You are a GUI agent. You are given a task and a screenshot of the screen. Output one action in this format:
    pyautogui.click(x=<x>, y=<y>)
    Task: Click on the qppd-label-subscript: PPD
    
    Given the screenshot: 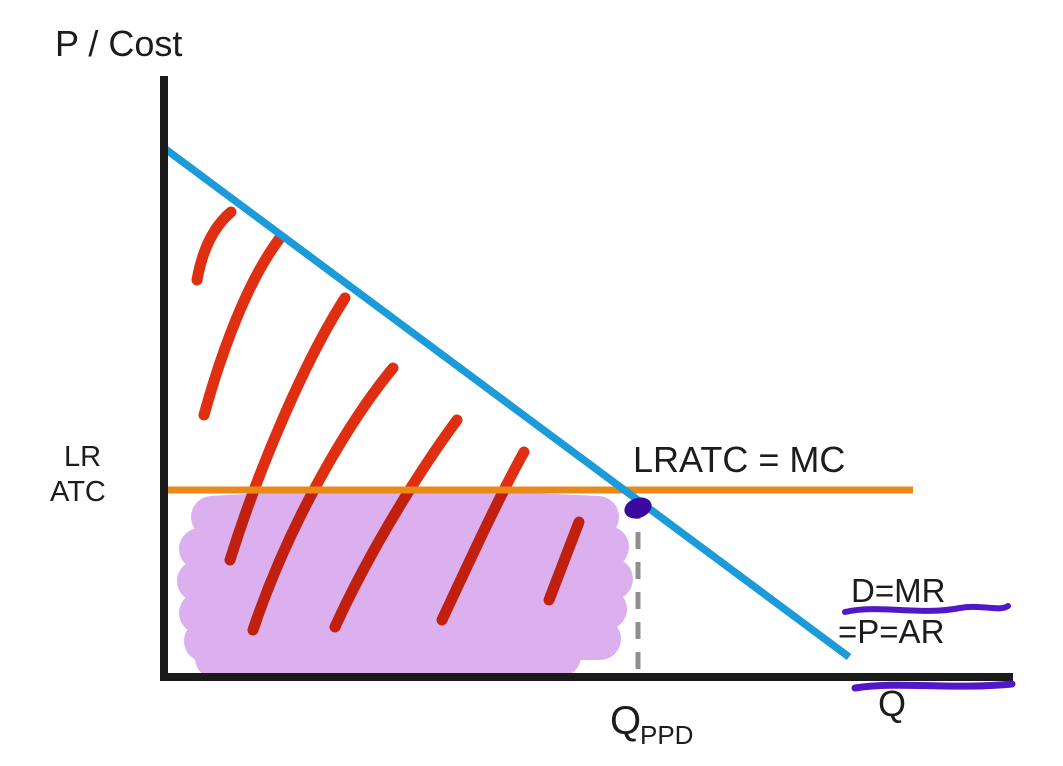 What is the action you would take?
    pyautogui.click(x=666, y=735)
    